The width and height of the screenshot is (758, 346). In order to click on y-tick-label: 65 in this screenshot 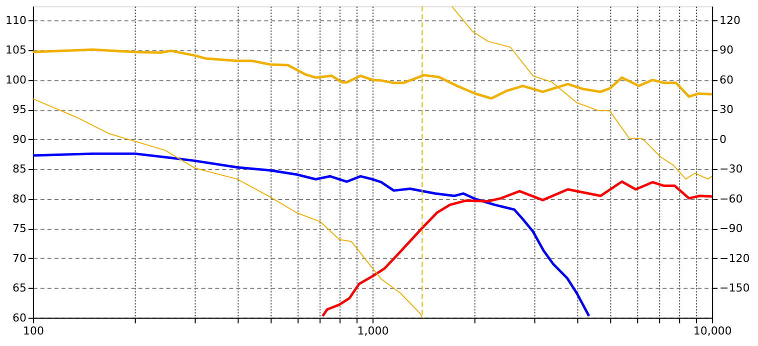, I will do `click(19, 288)`.